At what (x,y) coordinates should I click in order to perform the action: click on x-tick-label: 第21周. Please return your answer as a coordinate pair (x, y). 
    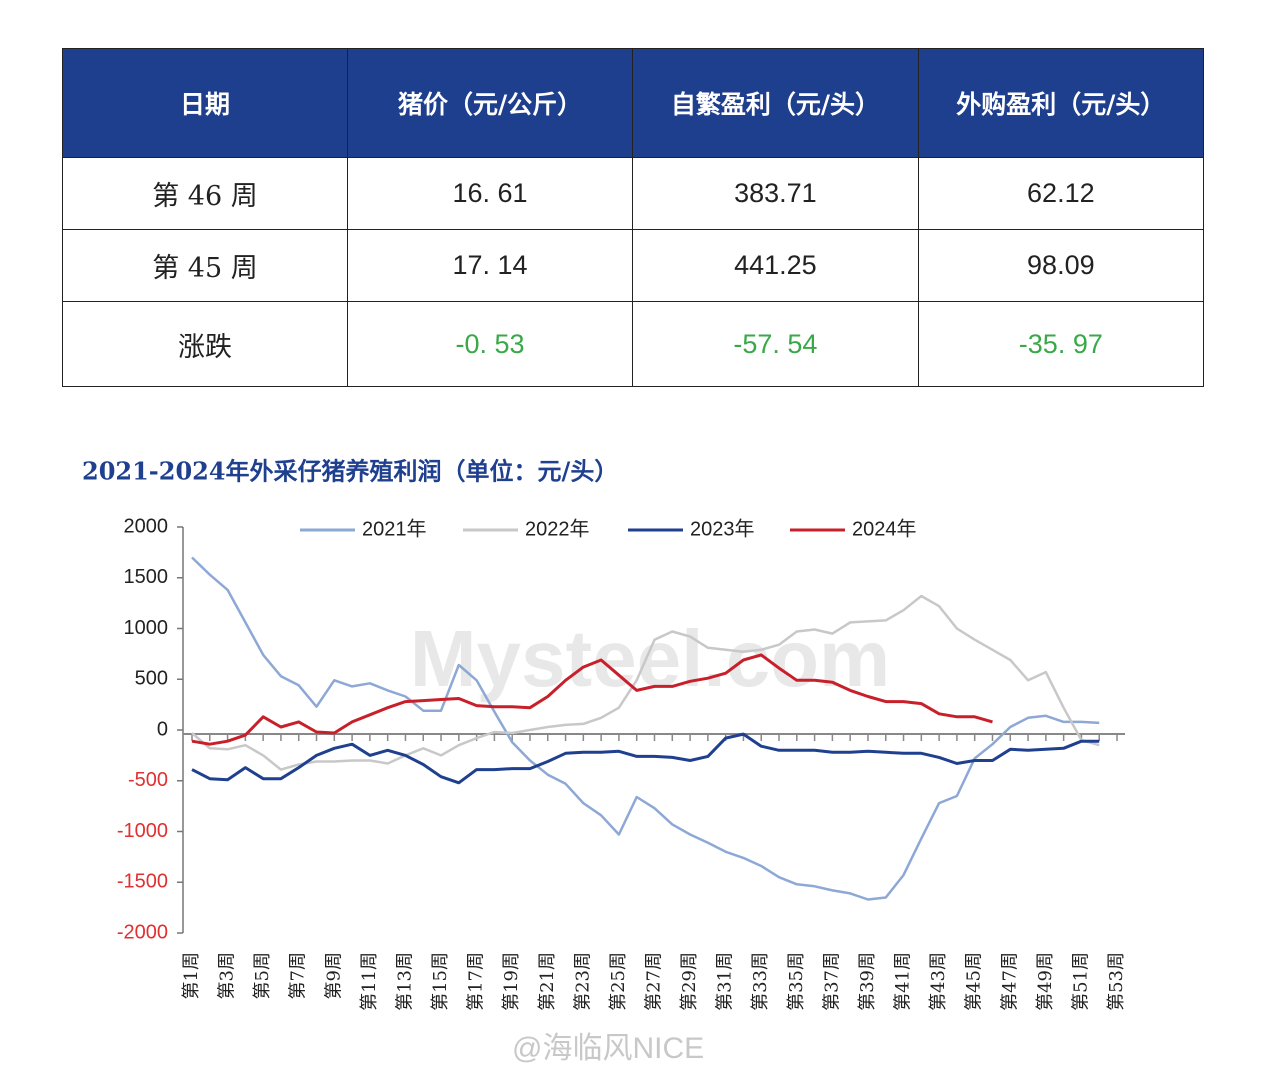
    Looking at the image, I should click on (547, 981).